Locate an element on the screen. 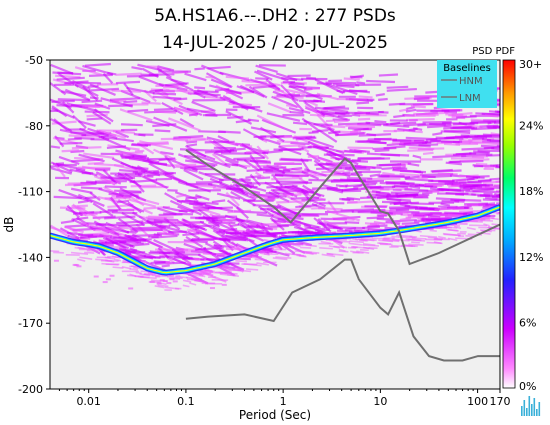  y-tick-label: -170 is located at coordinates (30, 323).